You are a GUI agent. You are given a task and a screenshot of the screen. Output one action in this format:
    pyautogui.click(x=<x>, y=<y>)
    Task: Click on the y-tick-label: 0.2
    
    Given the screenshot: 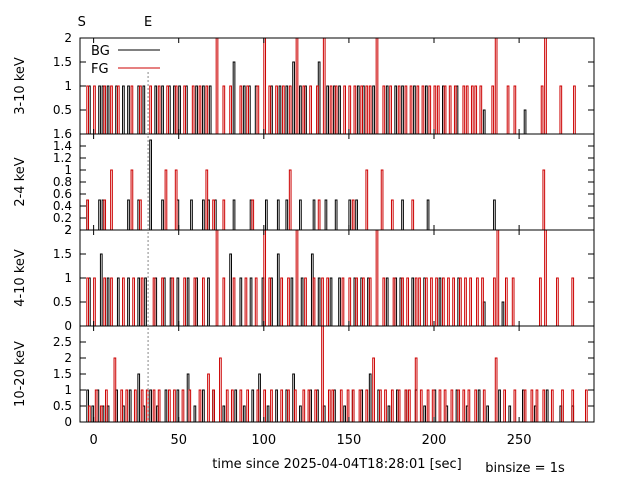 What is the action you would take?
    pyautogui.click(x=62, y=218)
    